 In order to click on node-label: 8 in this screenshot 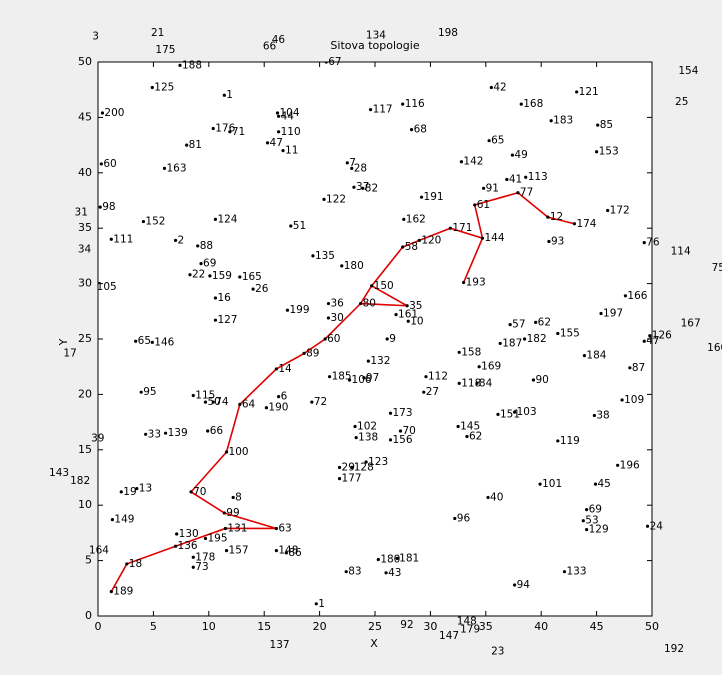, I will do `click(238, 497)`.